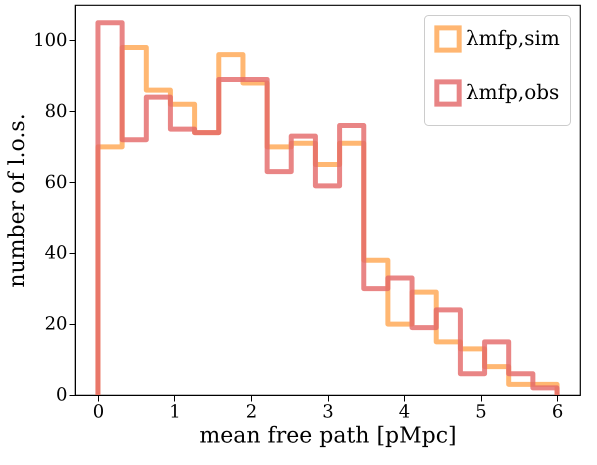  I want to click on x-tick-label: 1, so click(175, 412).